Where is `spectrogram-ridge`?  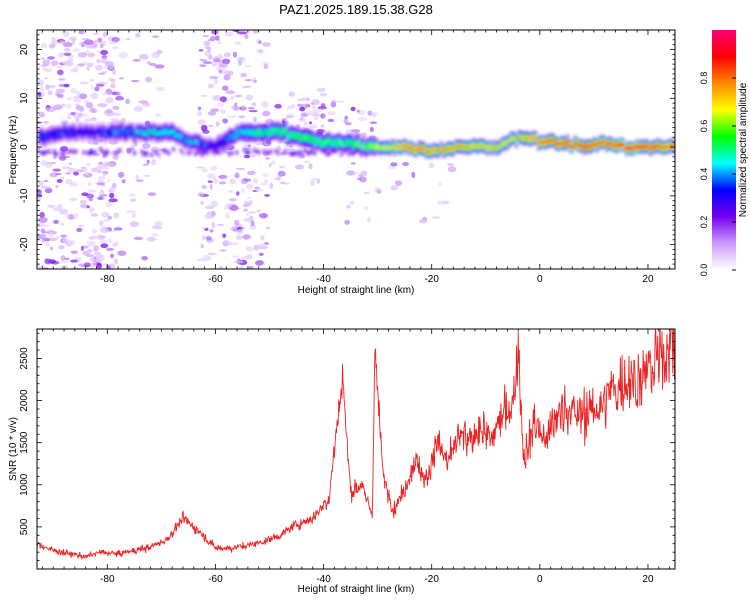
spectrogram-ridge is located at coordinates (356, 139).